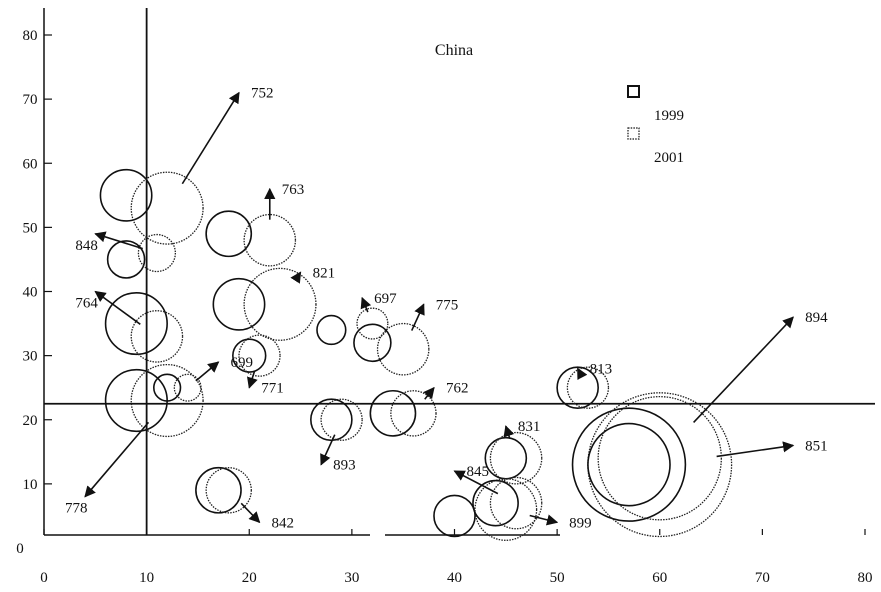 The width and height of the screenshot is (881, 592). I want to click on point-label-771: 771, so click(272, 389).